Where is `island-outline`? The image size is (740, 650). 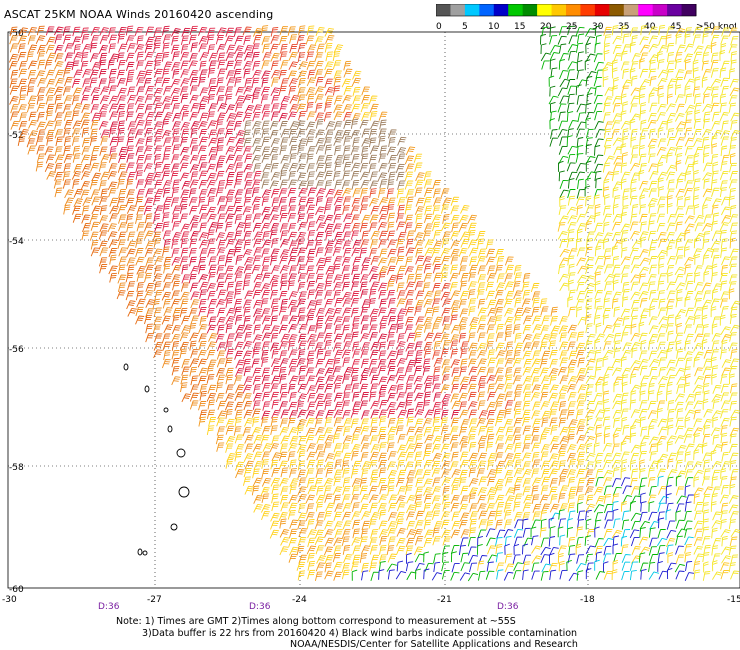
island-outline is located at coordinates (140, 552).